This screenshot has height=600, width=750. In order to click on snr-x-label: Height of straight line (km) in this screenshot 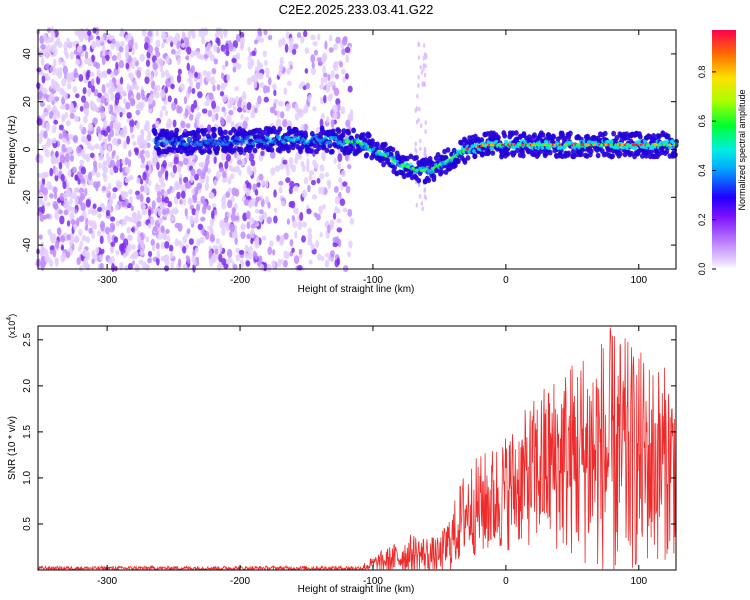, I will do `click(356, 589)`.